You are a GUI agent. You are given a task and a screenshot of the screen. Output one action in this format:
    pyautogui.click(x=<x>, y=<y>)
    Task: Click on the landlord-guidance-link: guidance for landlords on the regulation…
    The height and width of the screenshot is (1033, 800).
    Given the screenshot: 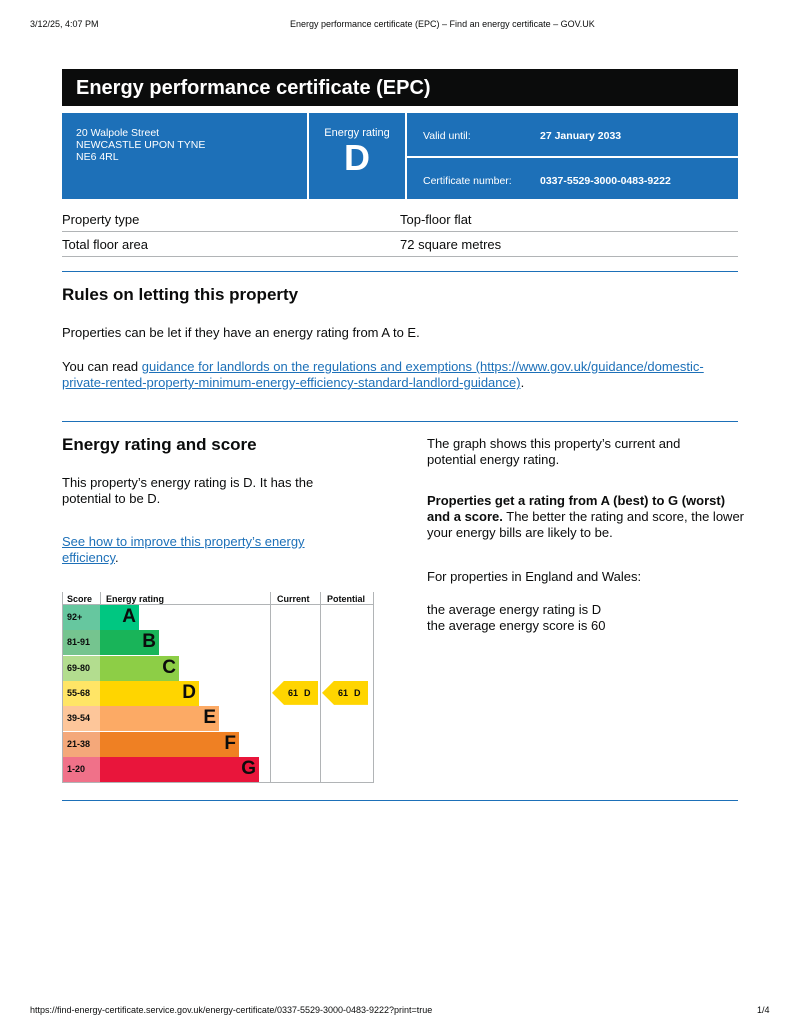 What is the action you would take?
    pyautogui.click(x=383, y=374)
    